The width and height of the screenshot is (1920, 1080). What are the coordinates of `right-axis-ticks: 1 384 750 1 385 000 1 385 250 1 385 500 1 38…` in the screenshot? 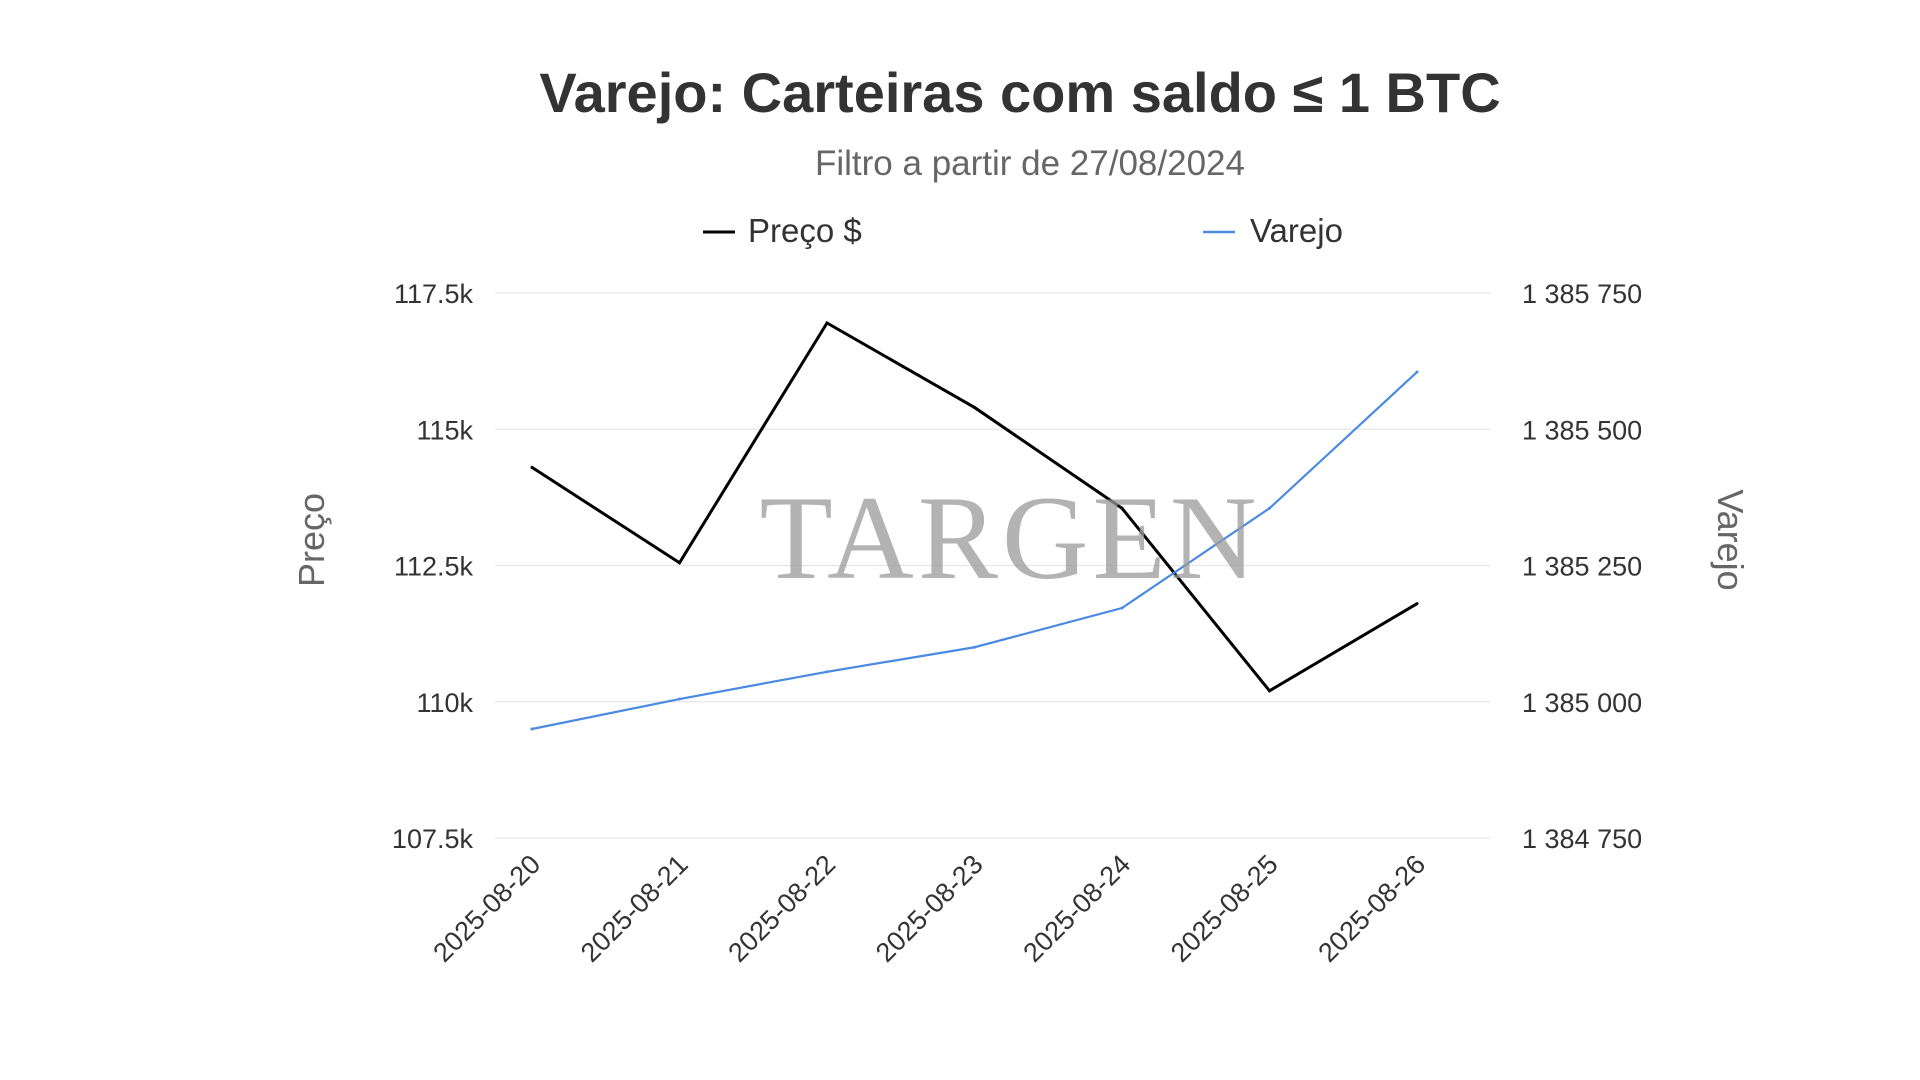 It's located at (1582, 566).